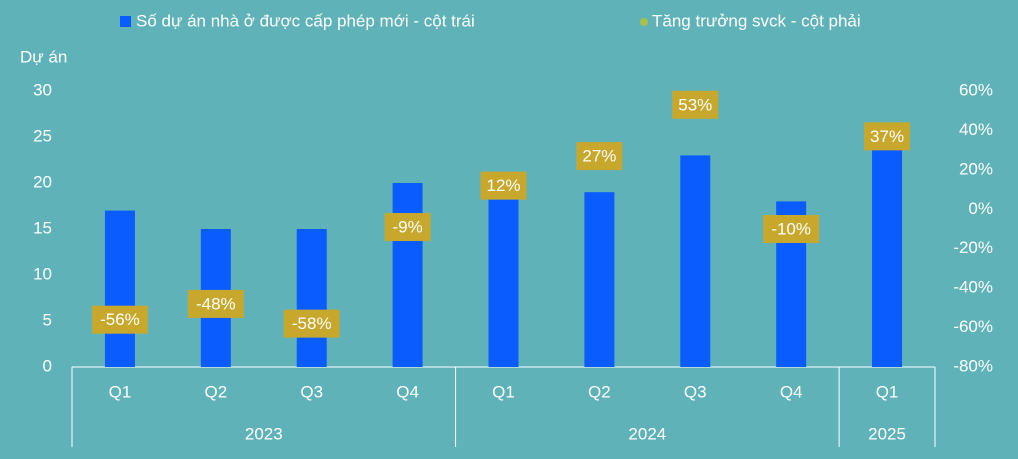 The image size is (1018, 459). What do you see at coordinates (47, 365) in the screenshot?
I see `y-tick-label: 0` at bounding box center [47, 365].